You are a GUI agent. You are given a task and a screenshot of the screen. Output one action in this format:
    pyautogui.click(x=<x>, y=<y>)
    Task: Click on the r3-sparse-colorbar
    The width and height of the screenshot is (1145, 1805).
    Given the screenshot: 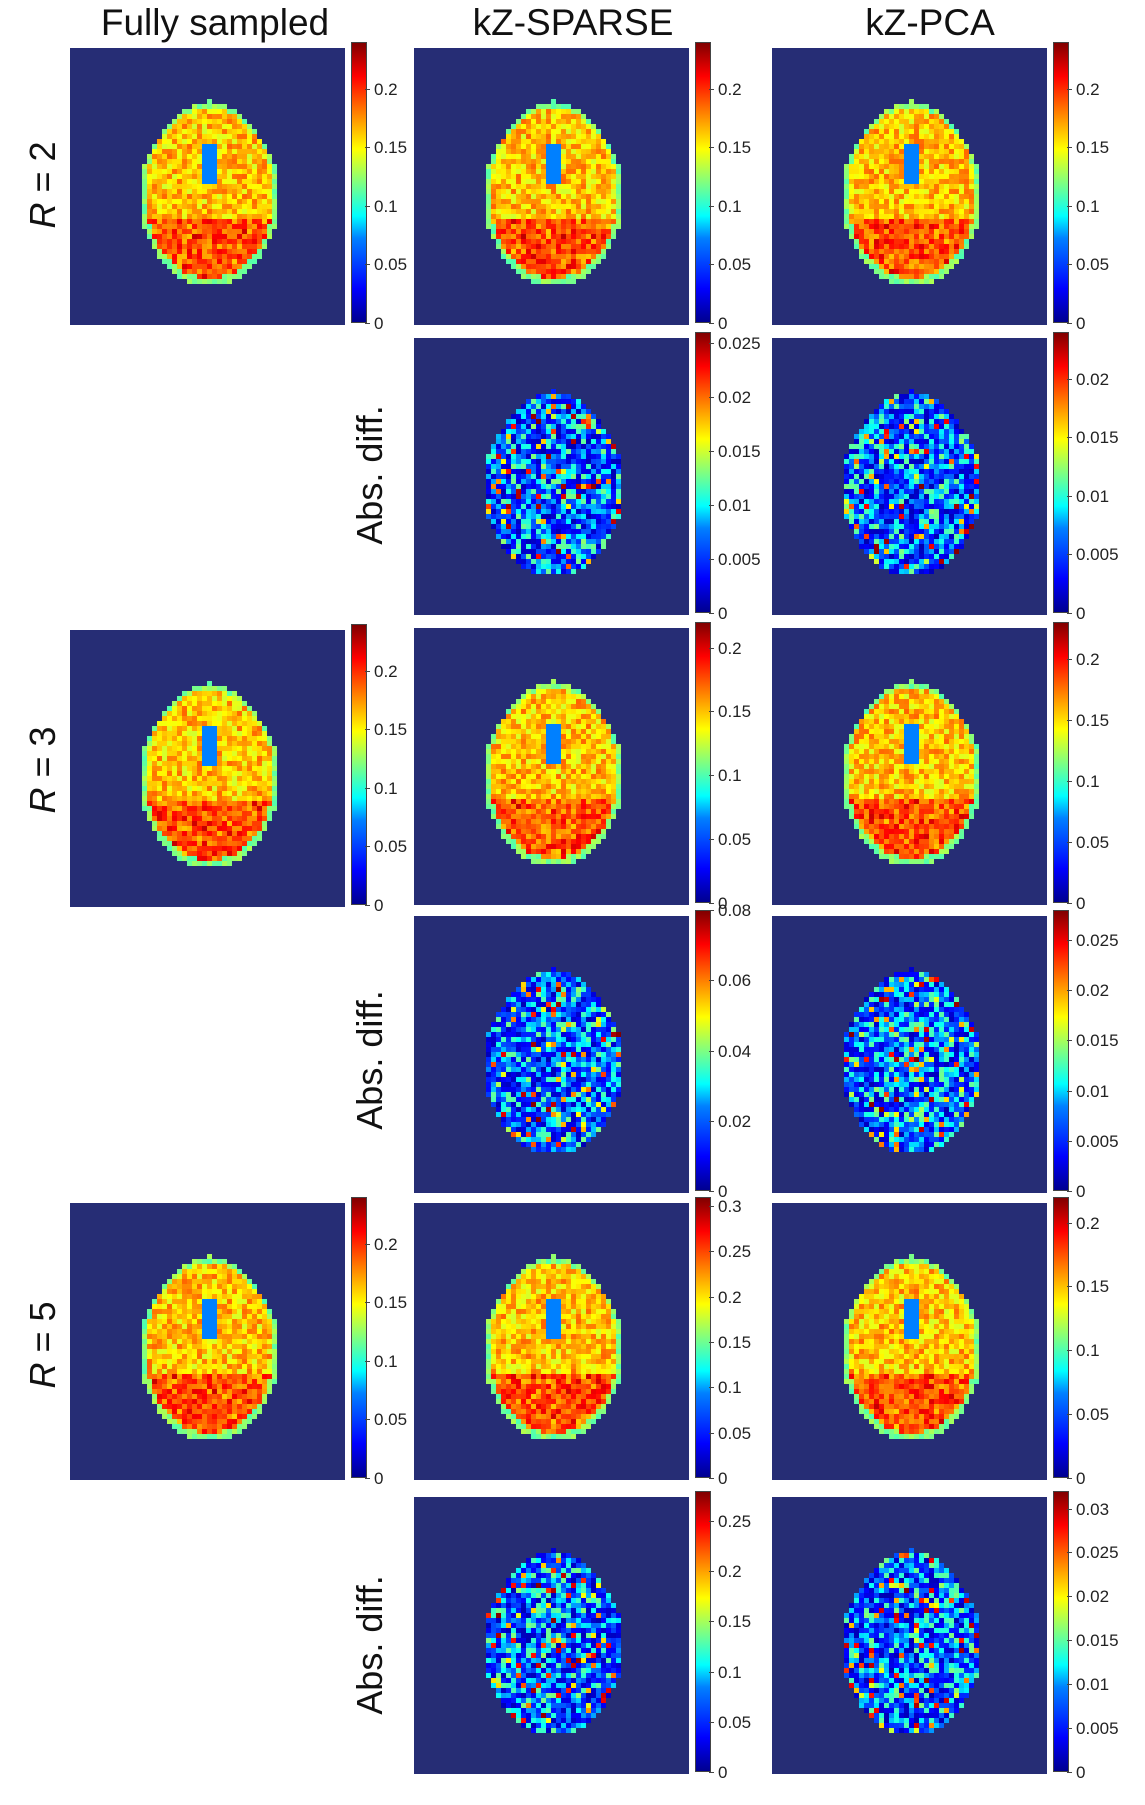 What is the action you would take?
    pyautogui.click(x=703, y=762)
    